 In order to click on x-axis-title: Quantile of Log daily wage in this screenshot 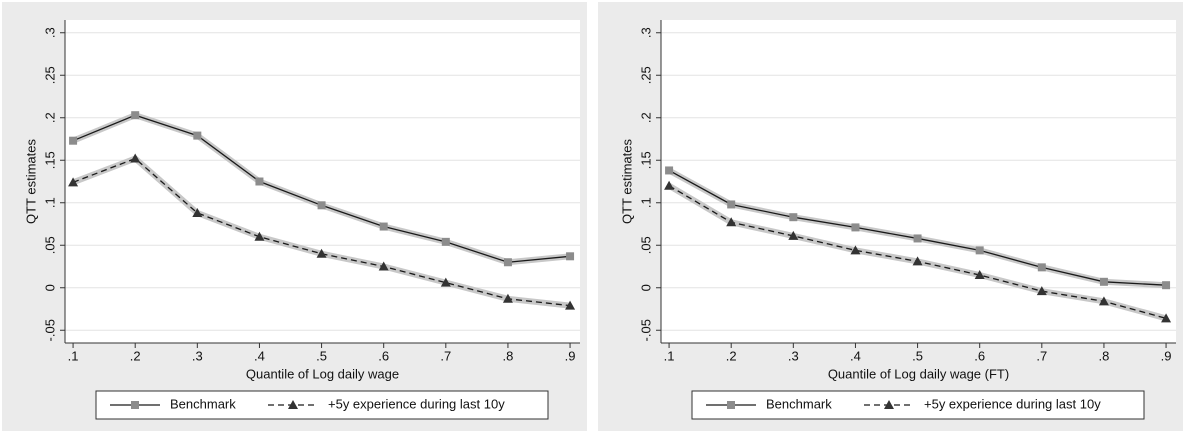, I will do `click(322, 373)`.